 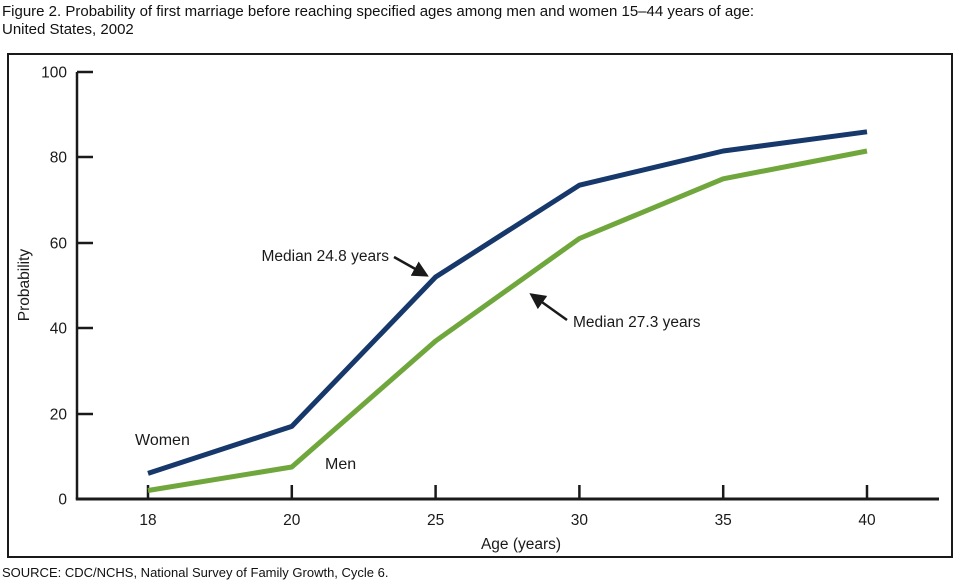 What do you see at coordinates (507, 520) in the screenshot?
I see `x-tick-labels: 18 20 25 30 35 40` at bounding box center [507, 520].